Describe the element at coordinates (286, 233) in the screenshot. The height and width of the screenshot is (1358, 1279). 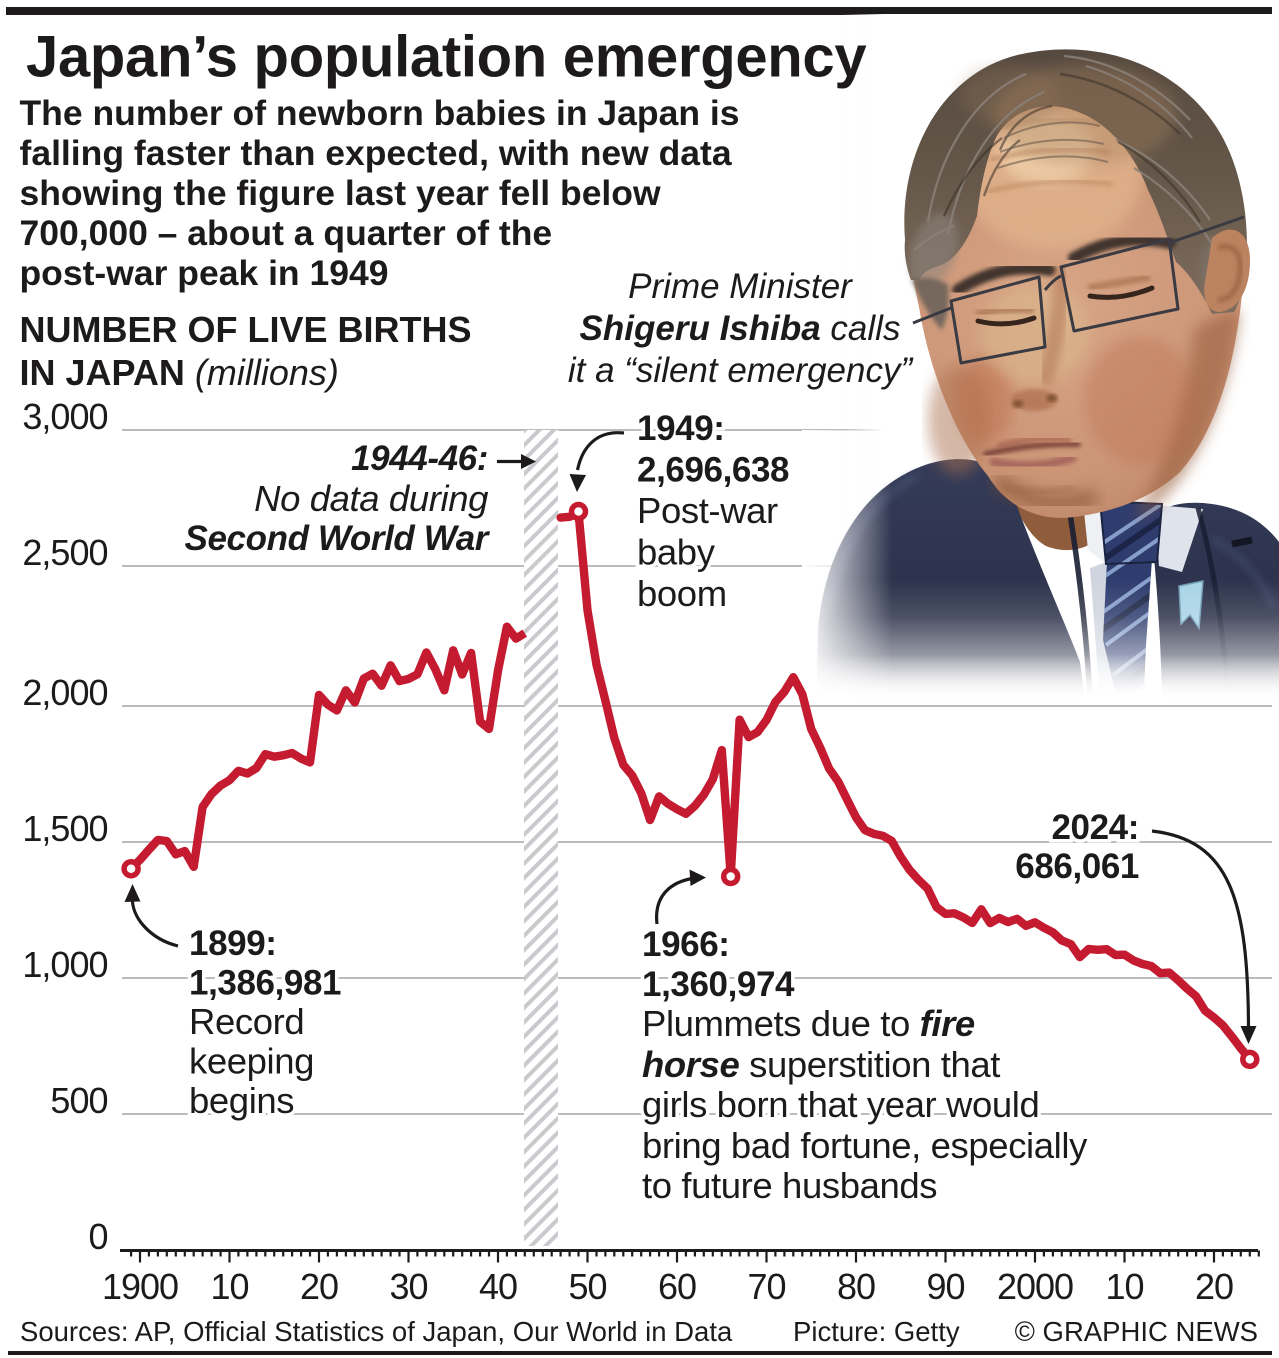
I see `svg-text:700,000 – about a quarter of t: 700,000 – about a quarter of the` at that location.